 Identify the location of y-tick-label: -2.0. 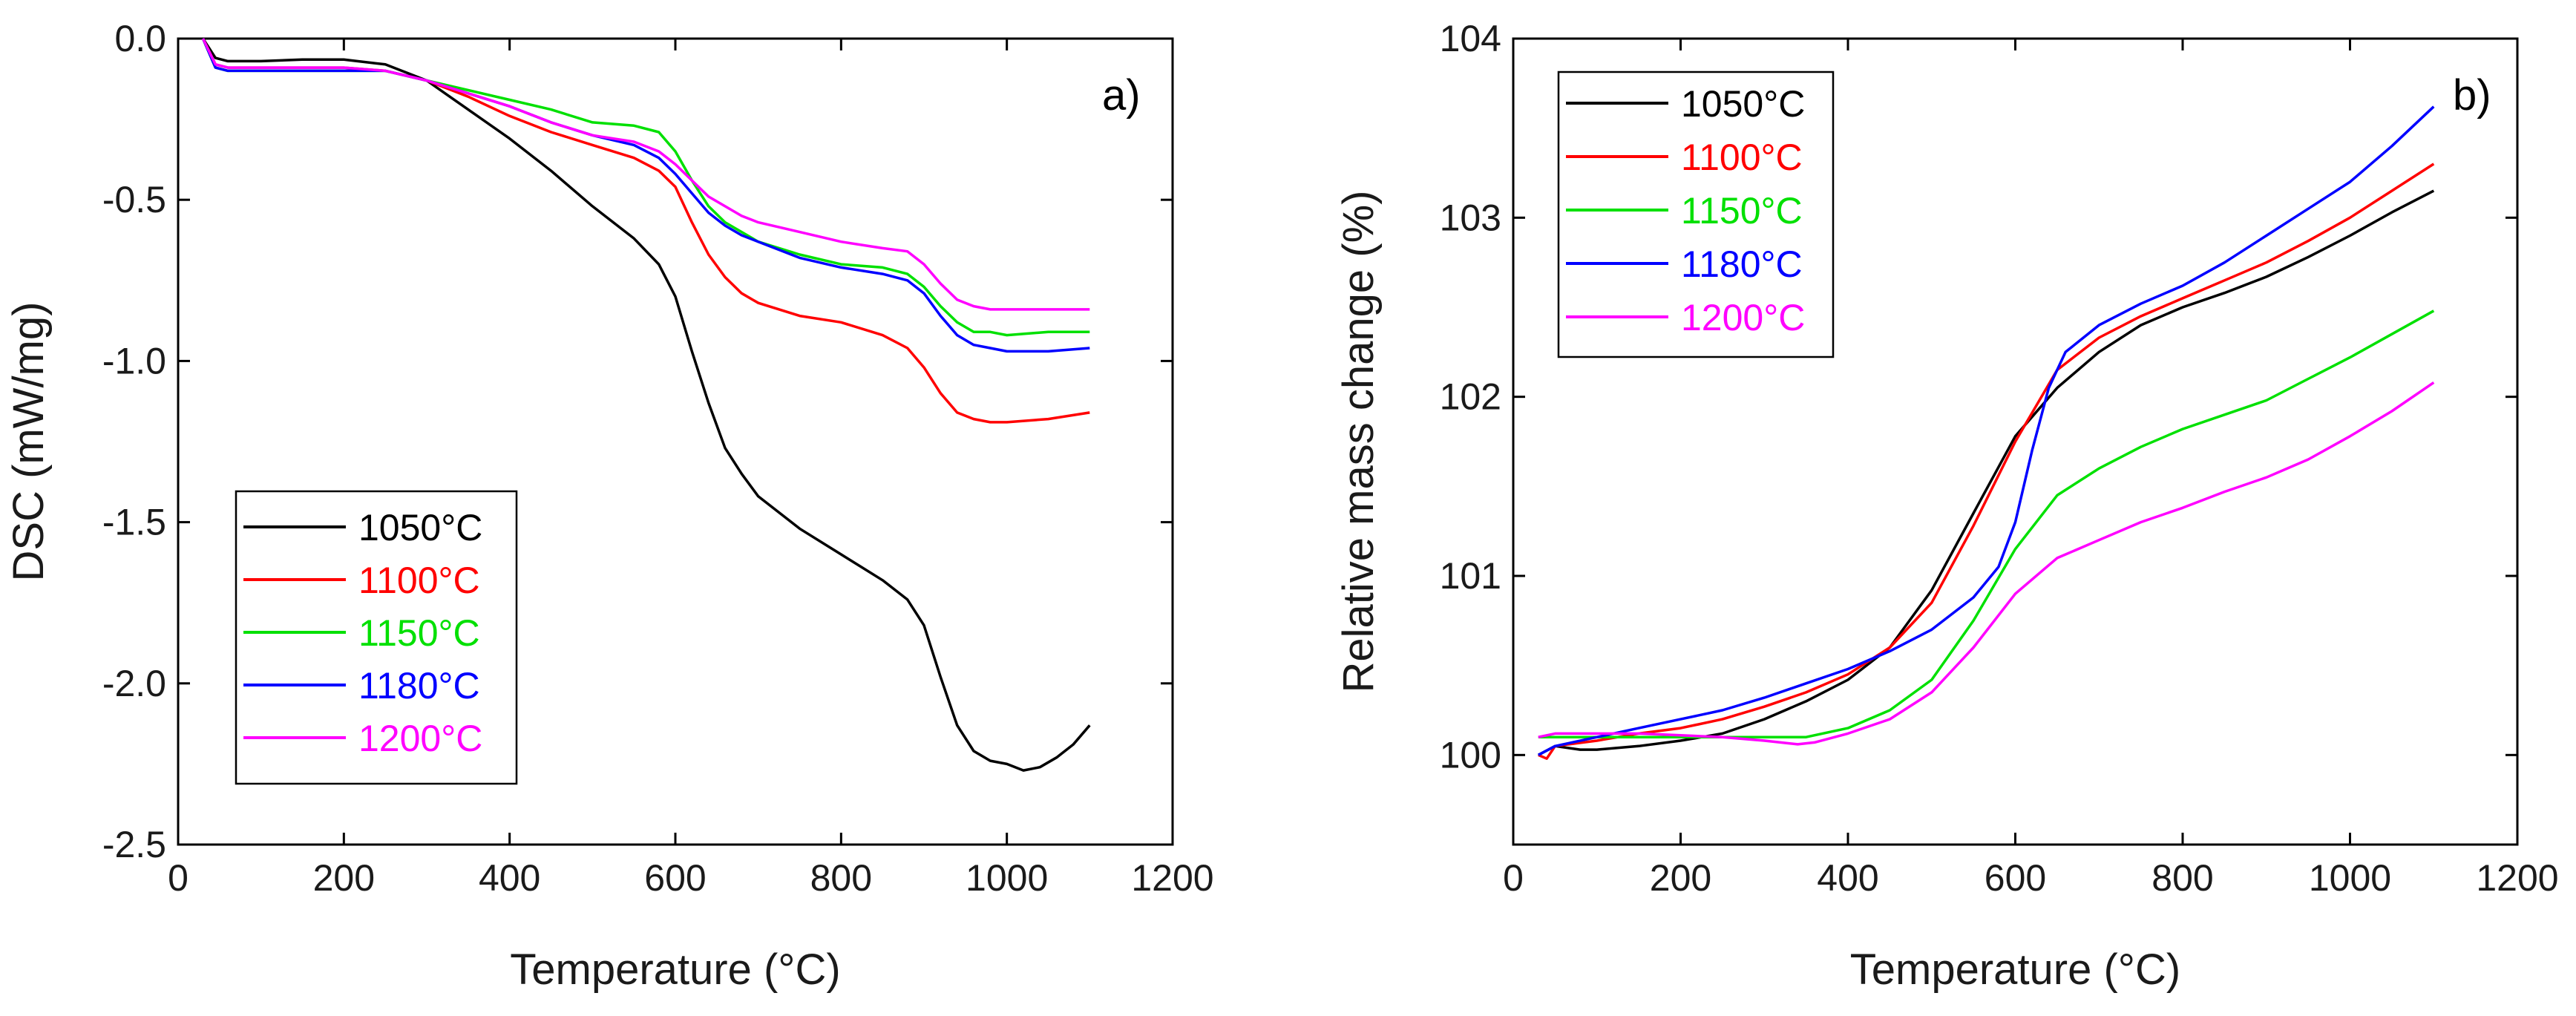
(134, 683).